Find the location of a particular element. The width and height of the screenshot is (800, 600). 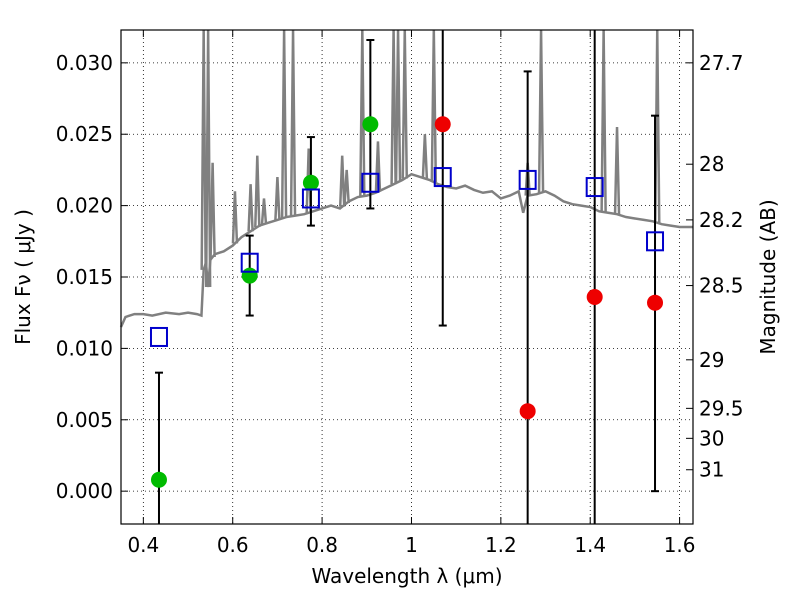

y2-axis-label: Magnitude (AB) is located at coordinates (768, 276).